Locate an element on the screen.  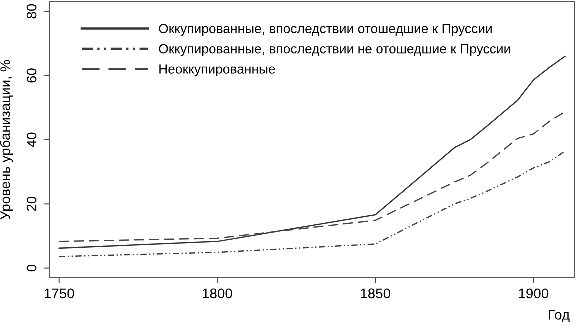
x-tick-label: 1900 is located at coordinates (534, 293).